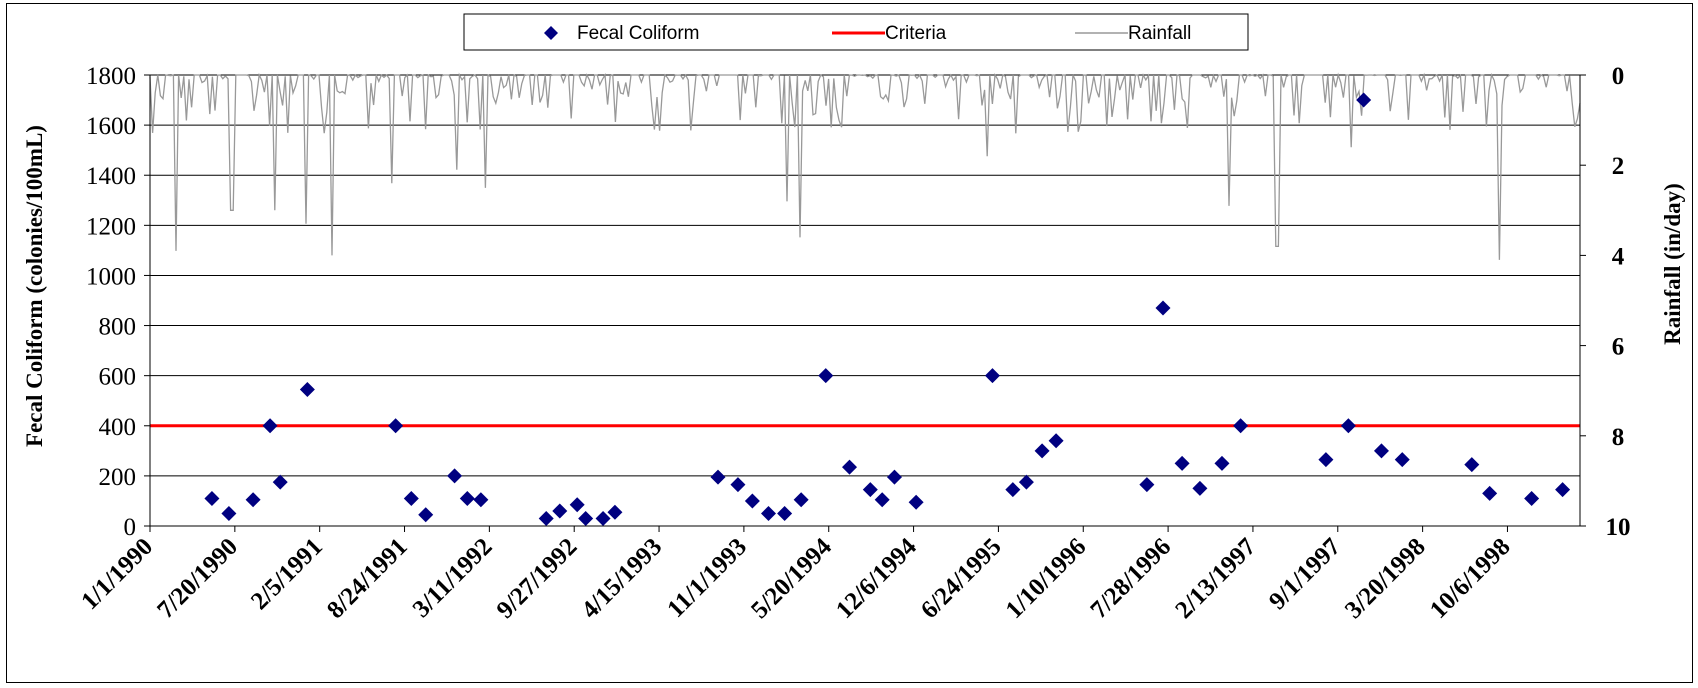 The image size is (1698, 688). Describe the element at coordinates (1618, 302) in the screenshot. I see `right-axis-ticks: 0 2 4 6 8 10` at that location.